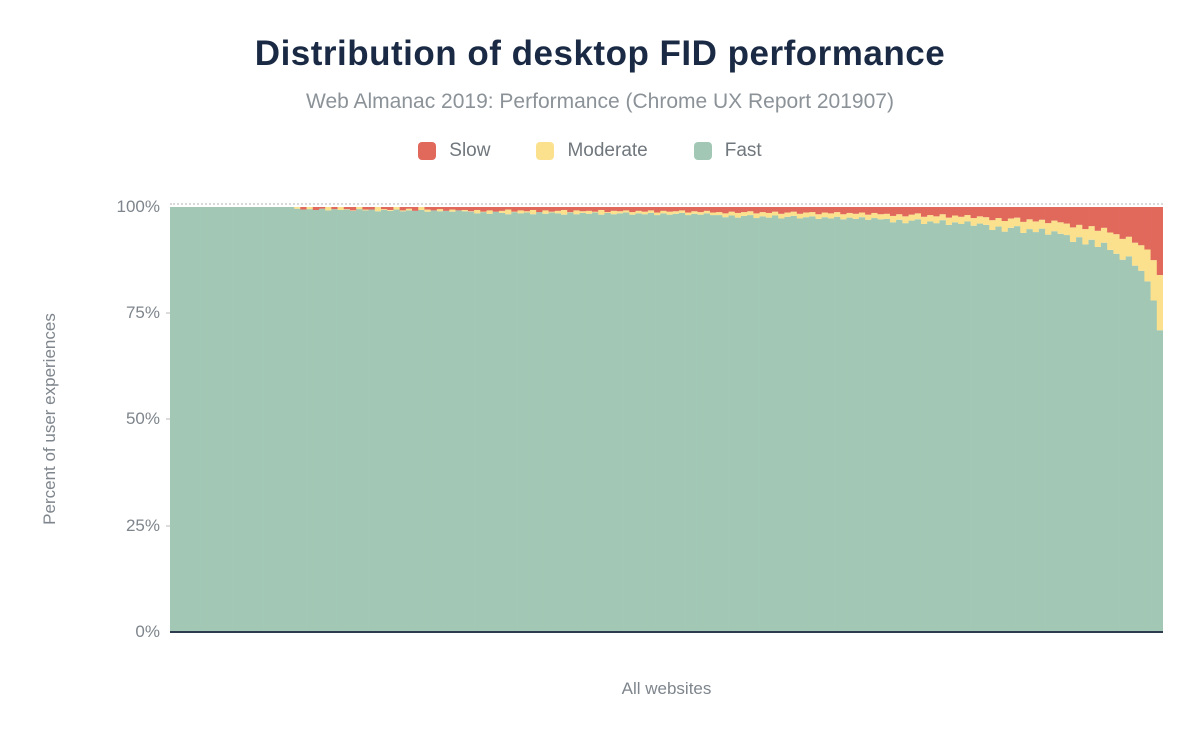 This screenshot has width=1200, height=742. I want to click on y-tick-label-75: 75%, so click(142, 312).